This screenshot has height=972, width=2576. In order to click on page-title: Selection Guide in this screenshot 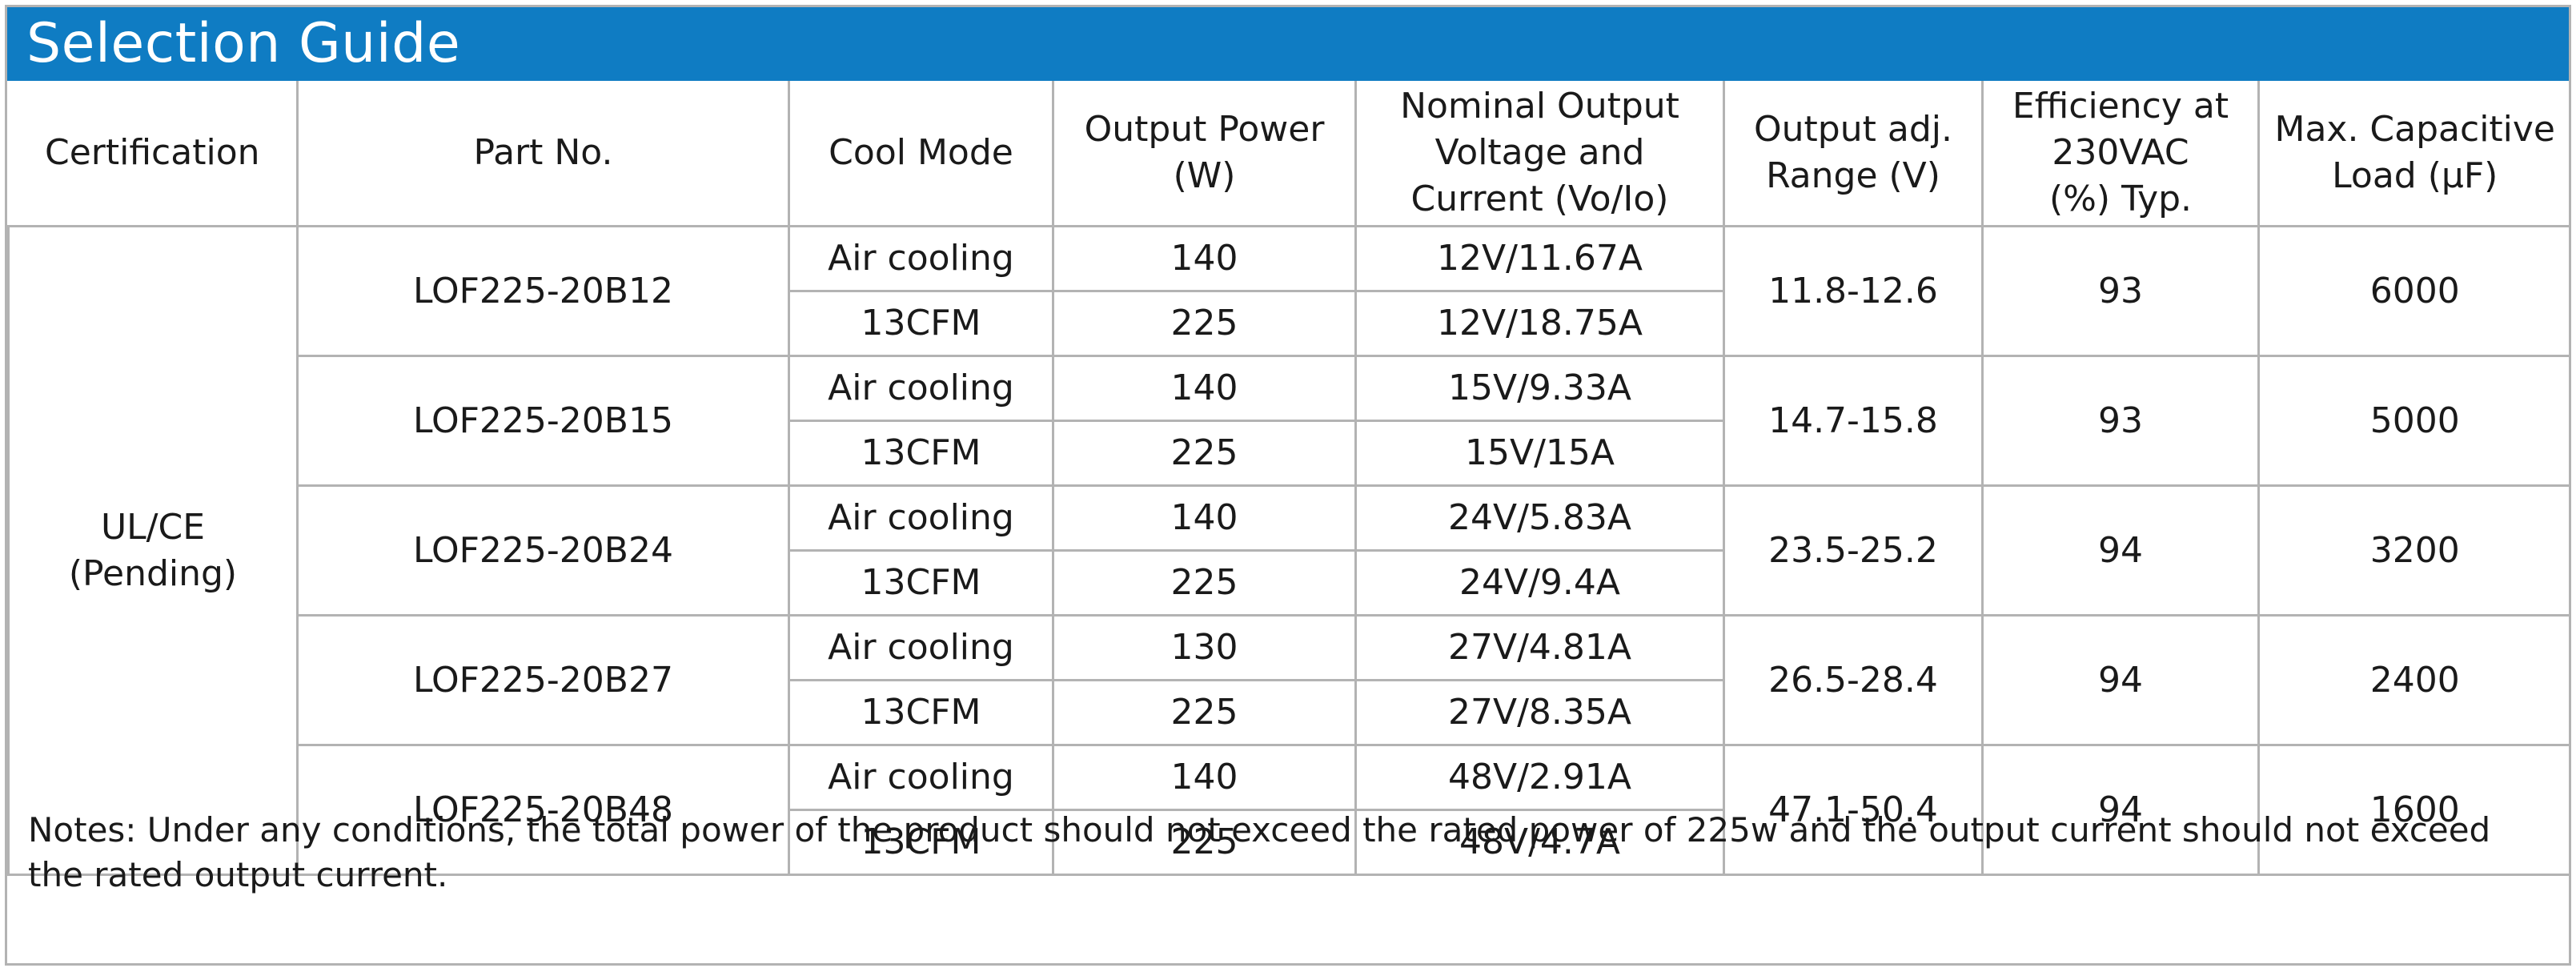, I will do `click(244, 43)`.